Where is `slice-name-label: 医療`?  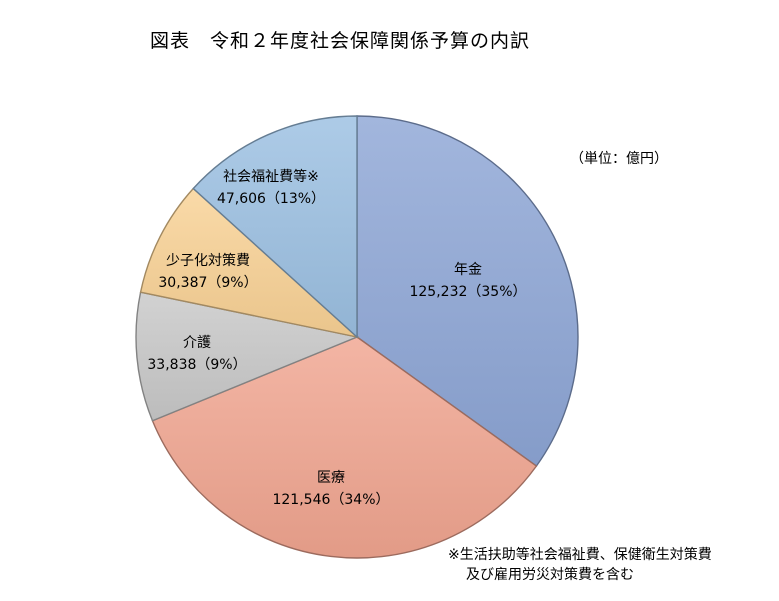
slice-name-label: 医療 is located at coordinates (331, 477).